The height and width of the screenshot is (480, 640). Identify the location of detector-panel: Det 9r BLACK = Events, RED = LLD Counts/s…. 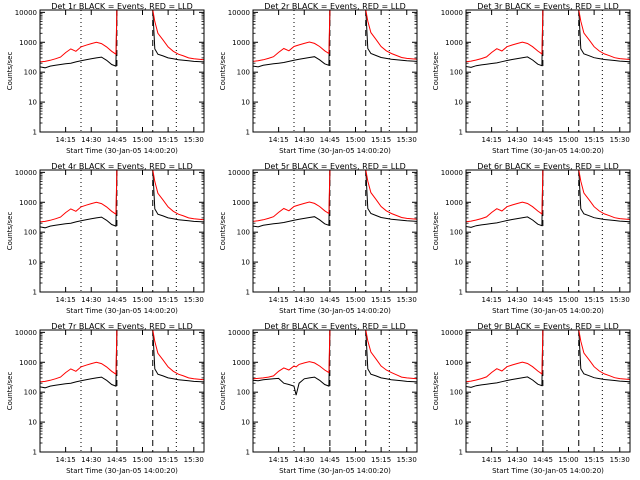
(531, 398).